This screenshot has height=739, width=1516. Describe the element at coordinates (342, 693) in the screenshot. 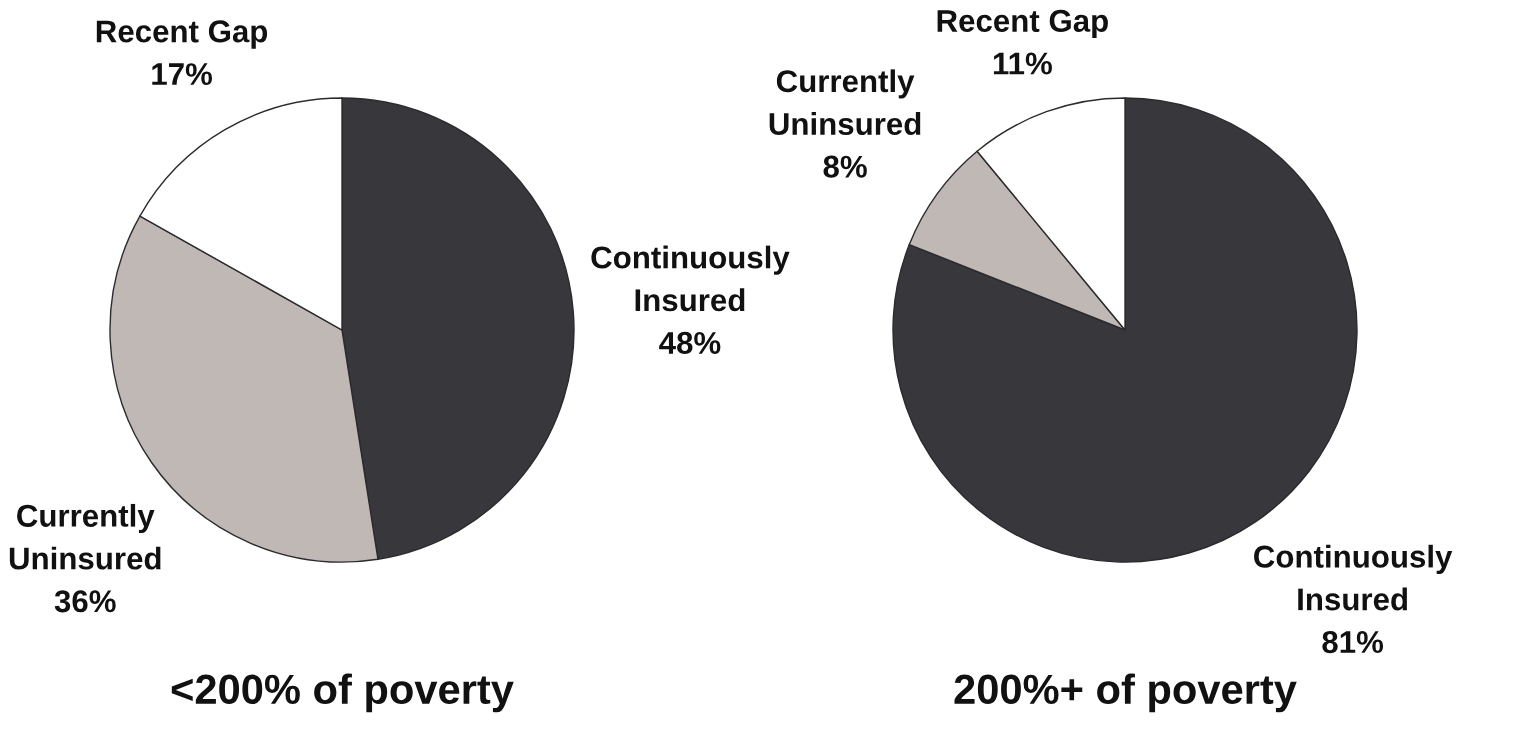

I see `text: <200% of poverty` at that location.